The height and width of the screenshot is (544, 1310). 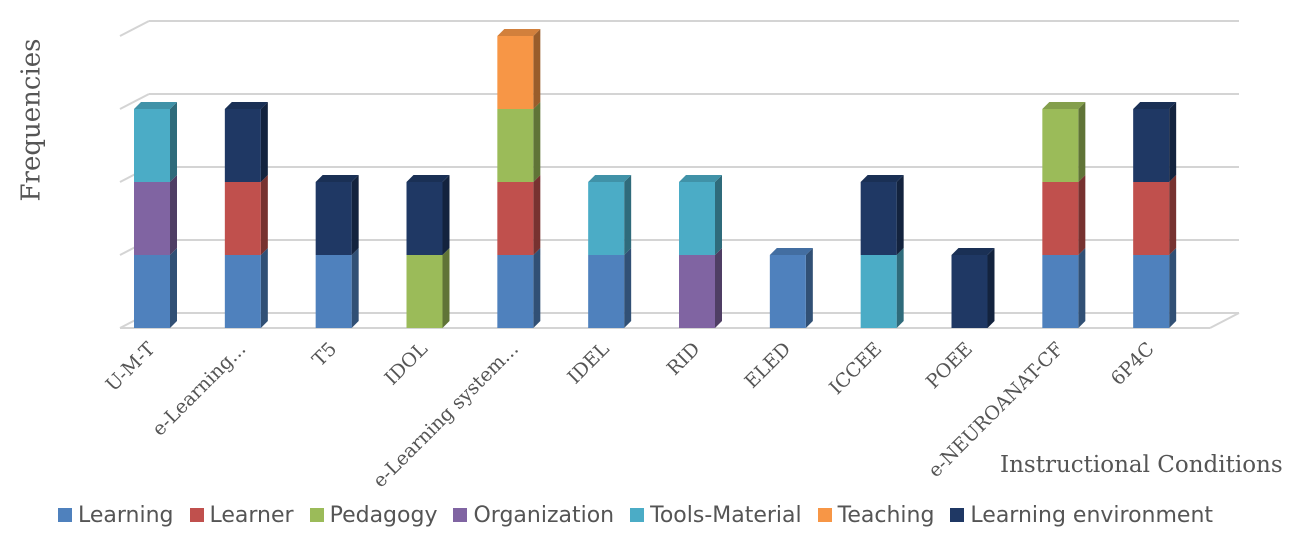 I want to click on x-tick-label: U-M-T, so click(x=131, y=367).